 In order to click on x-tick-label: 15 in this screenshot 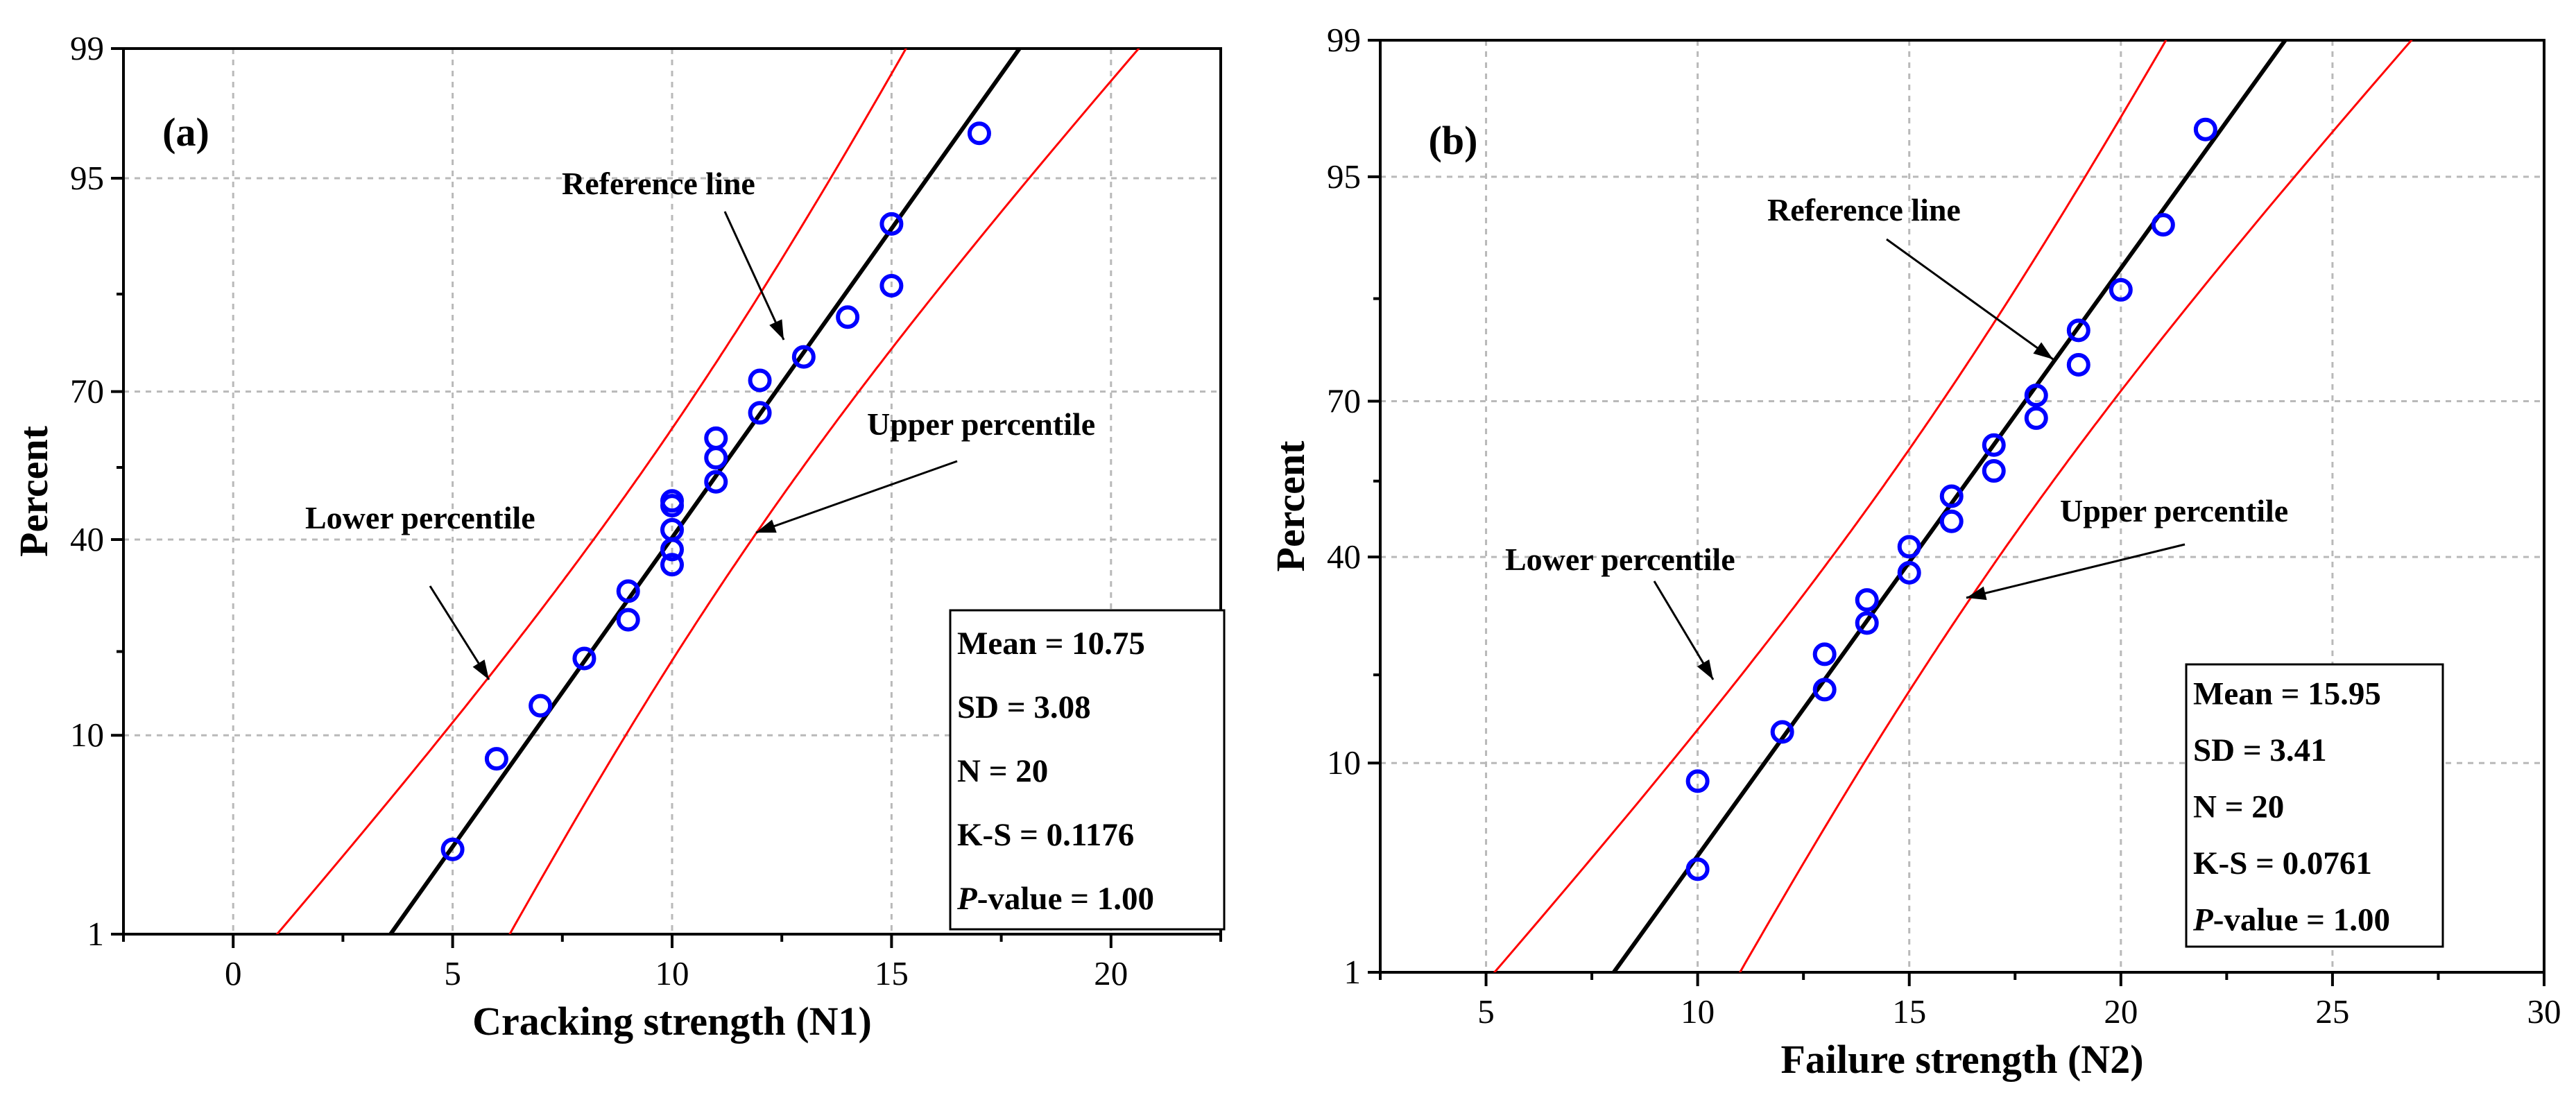, I will do `click(1909, 1011)`.